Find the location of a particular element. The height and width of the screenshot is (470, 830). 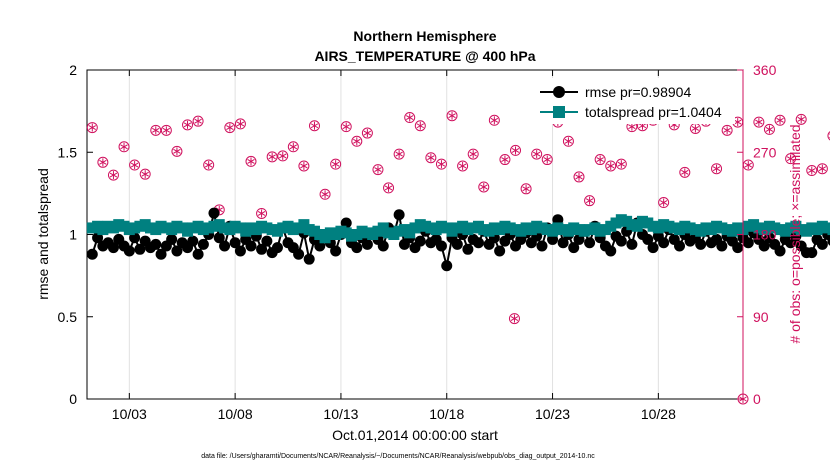

legend-spread-label: totalspread pr=1.0404 is located at coordinates (653, 112).